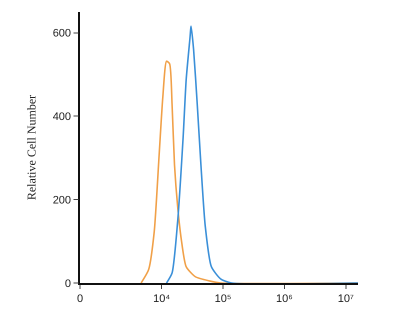 Image resolution: width=400 pixels, height=328 pixels. Describe the element at coordinates (62, 34) in the screenshot. I see `y-tick-label: 600` at that location.